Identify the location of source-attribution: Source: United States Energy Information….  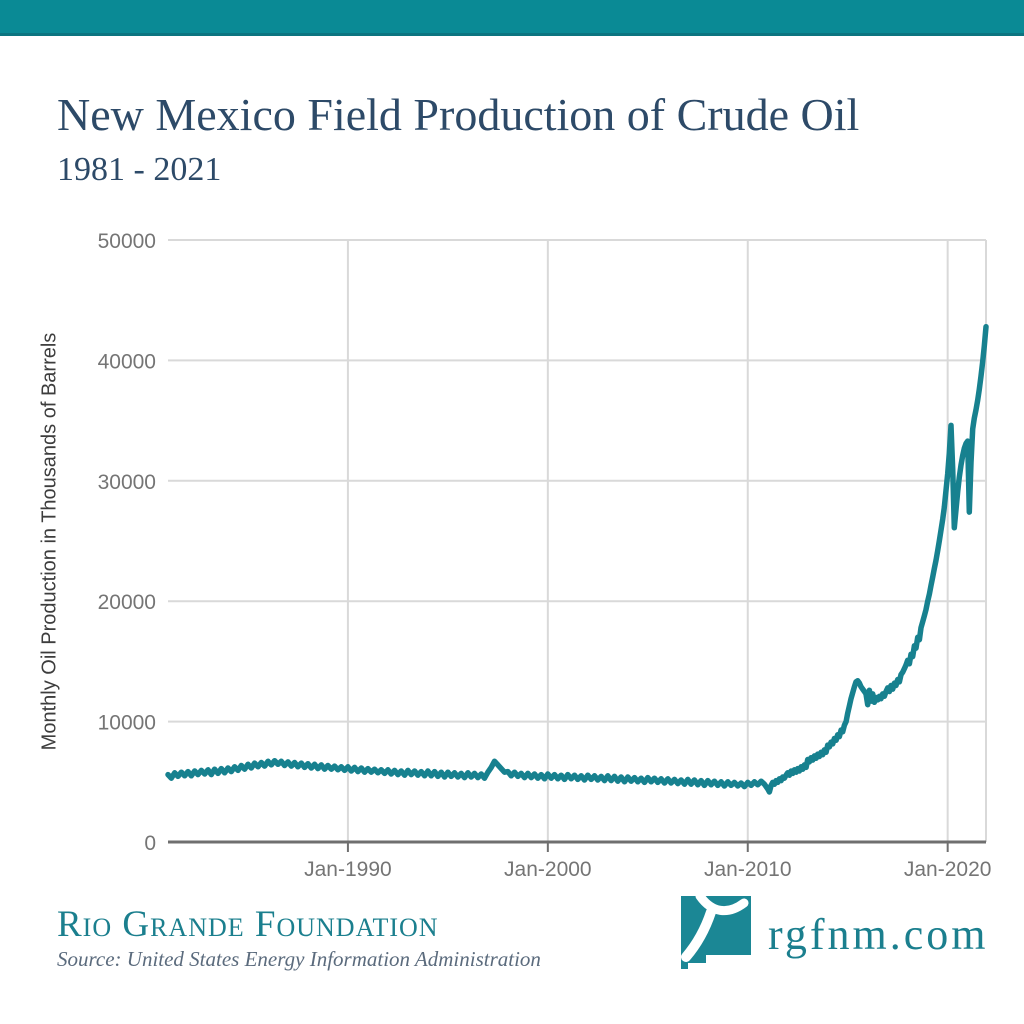
(299, 959).